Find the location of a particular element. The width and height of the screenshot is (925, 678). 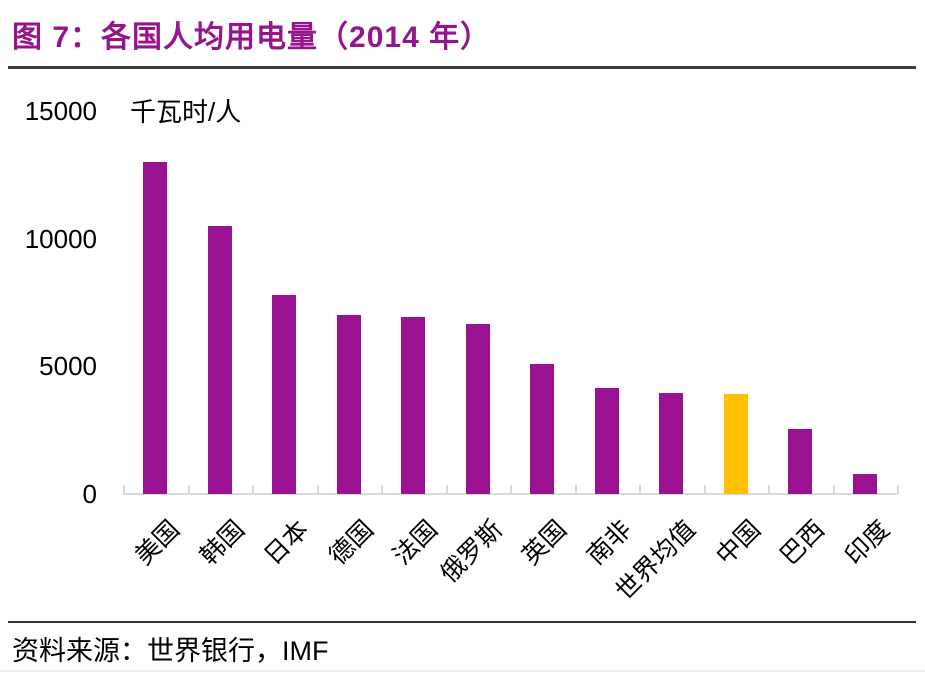

x-label-日本: 日本 is located at coordinates (287, 543).